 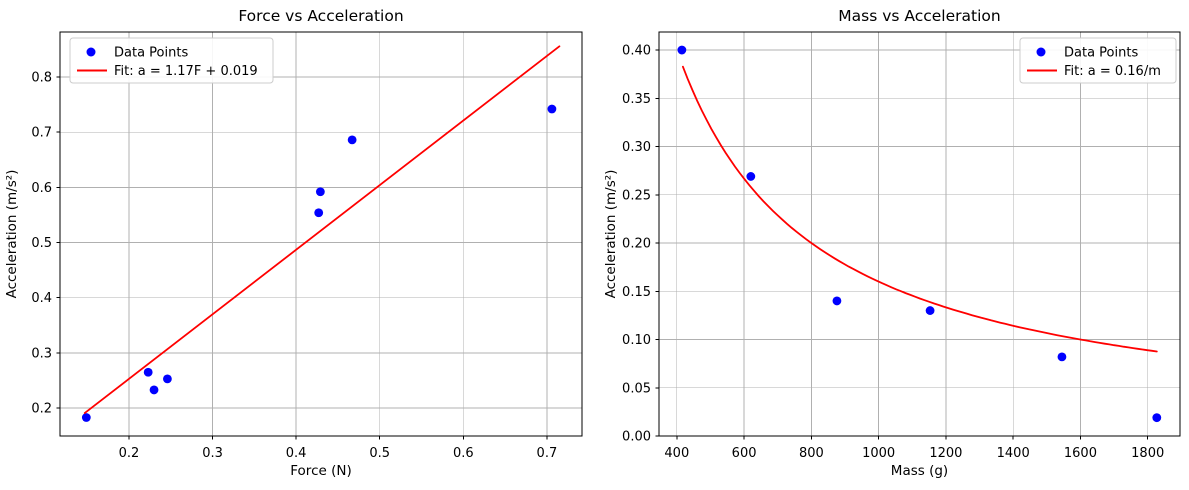 What do you see at coordinates (1112, 71) in the screenshot?
I see `legend-label: Fit: a = 0.16/m` at bounding box center [1112, 71].